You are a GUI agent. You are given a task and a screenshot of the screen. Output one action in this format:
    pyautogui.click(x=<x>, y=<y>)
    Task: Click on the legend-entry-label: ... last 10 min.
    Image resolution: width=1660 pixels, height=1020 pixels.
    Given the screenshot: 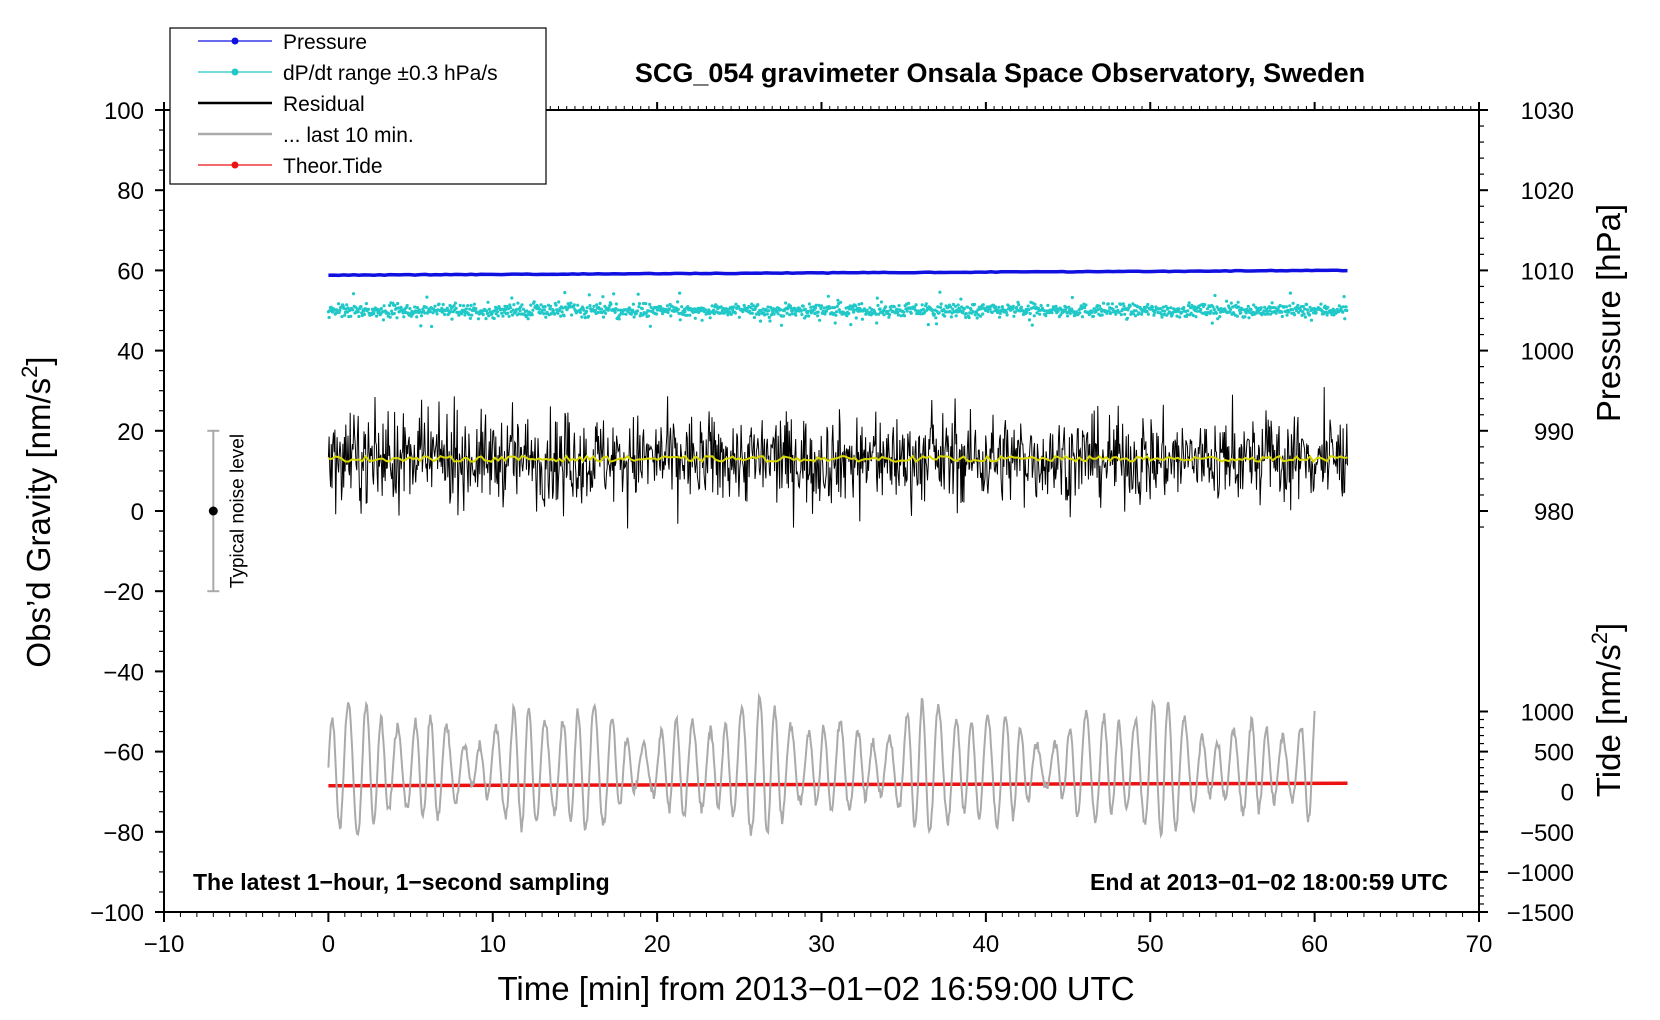 What is the action you would take?
    pyautogui.click(x=348, y=135)
    